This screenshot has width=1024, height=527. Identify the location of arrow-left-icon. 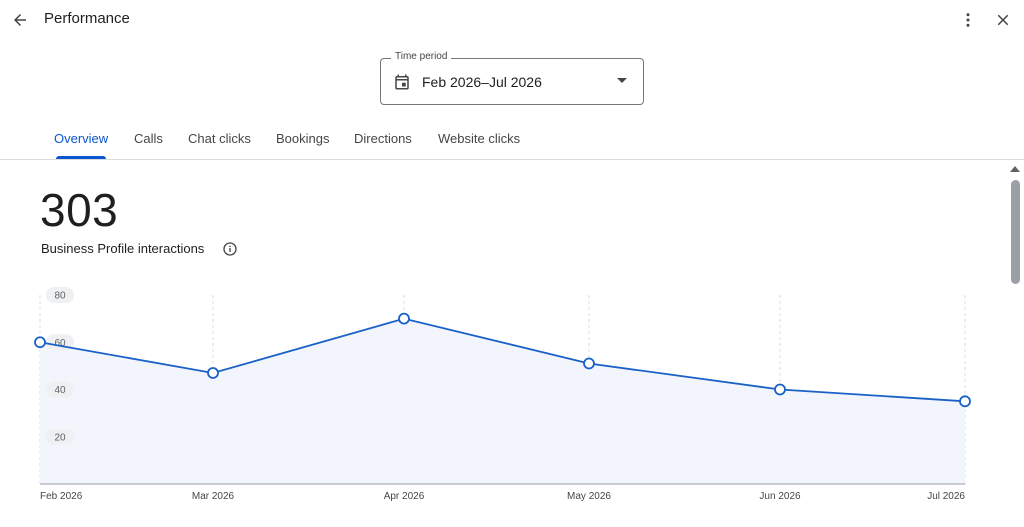
(20, 20).